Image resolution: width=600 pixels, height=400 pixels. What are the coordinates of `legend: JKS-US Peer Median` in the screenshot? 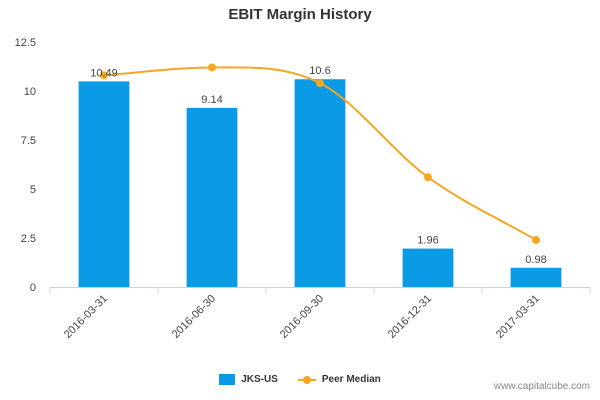 It's located at (300, 379).